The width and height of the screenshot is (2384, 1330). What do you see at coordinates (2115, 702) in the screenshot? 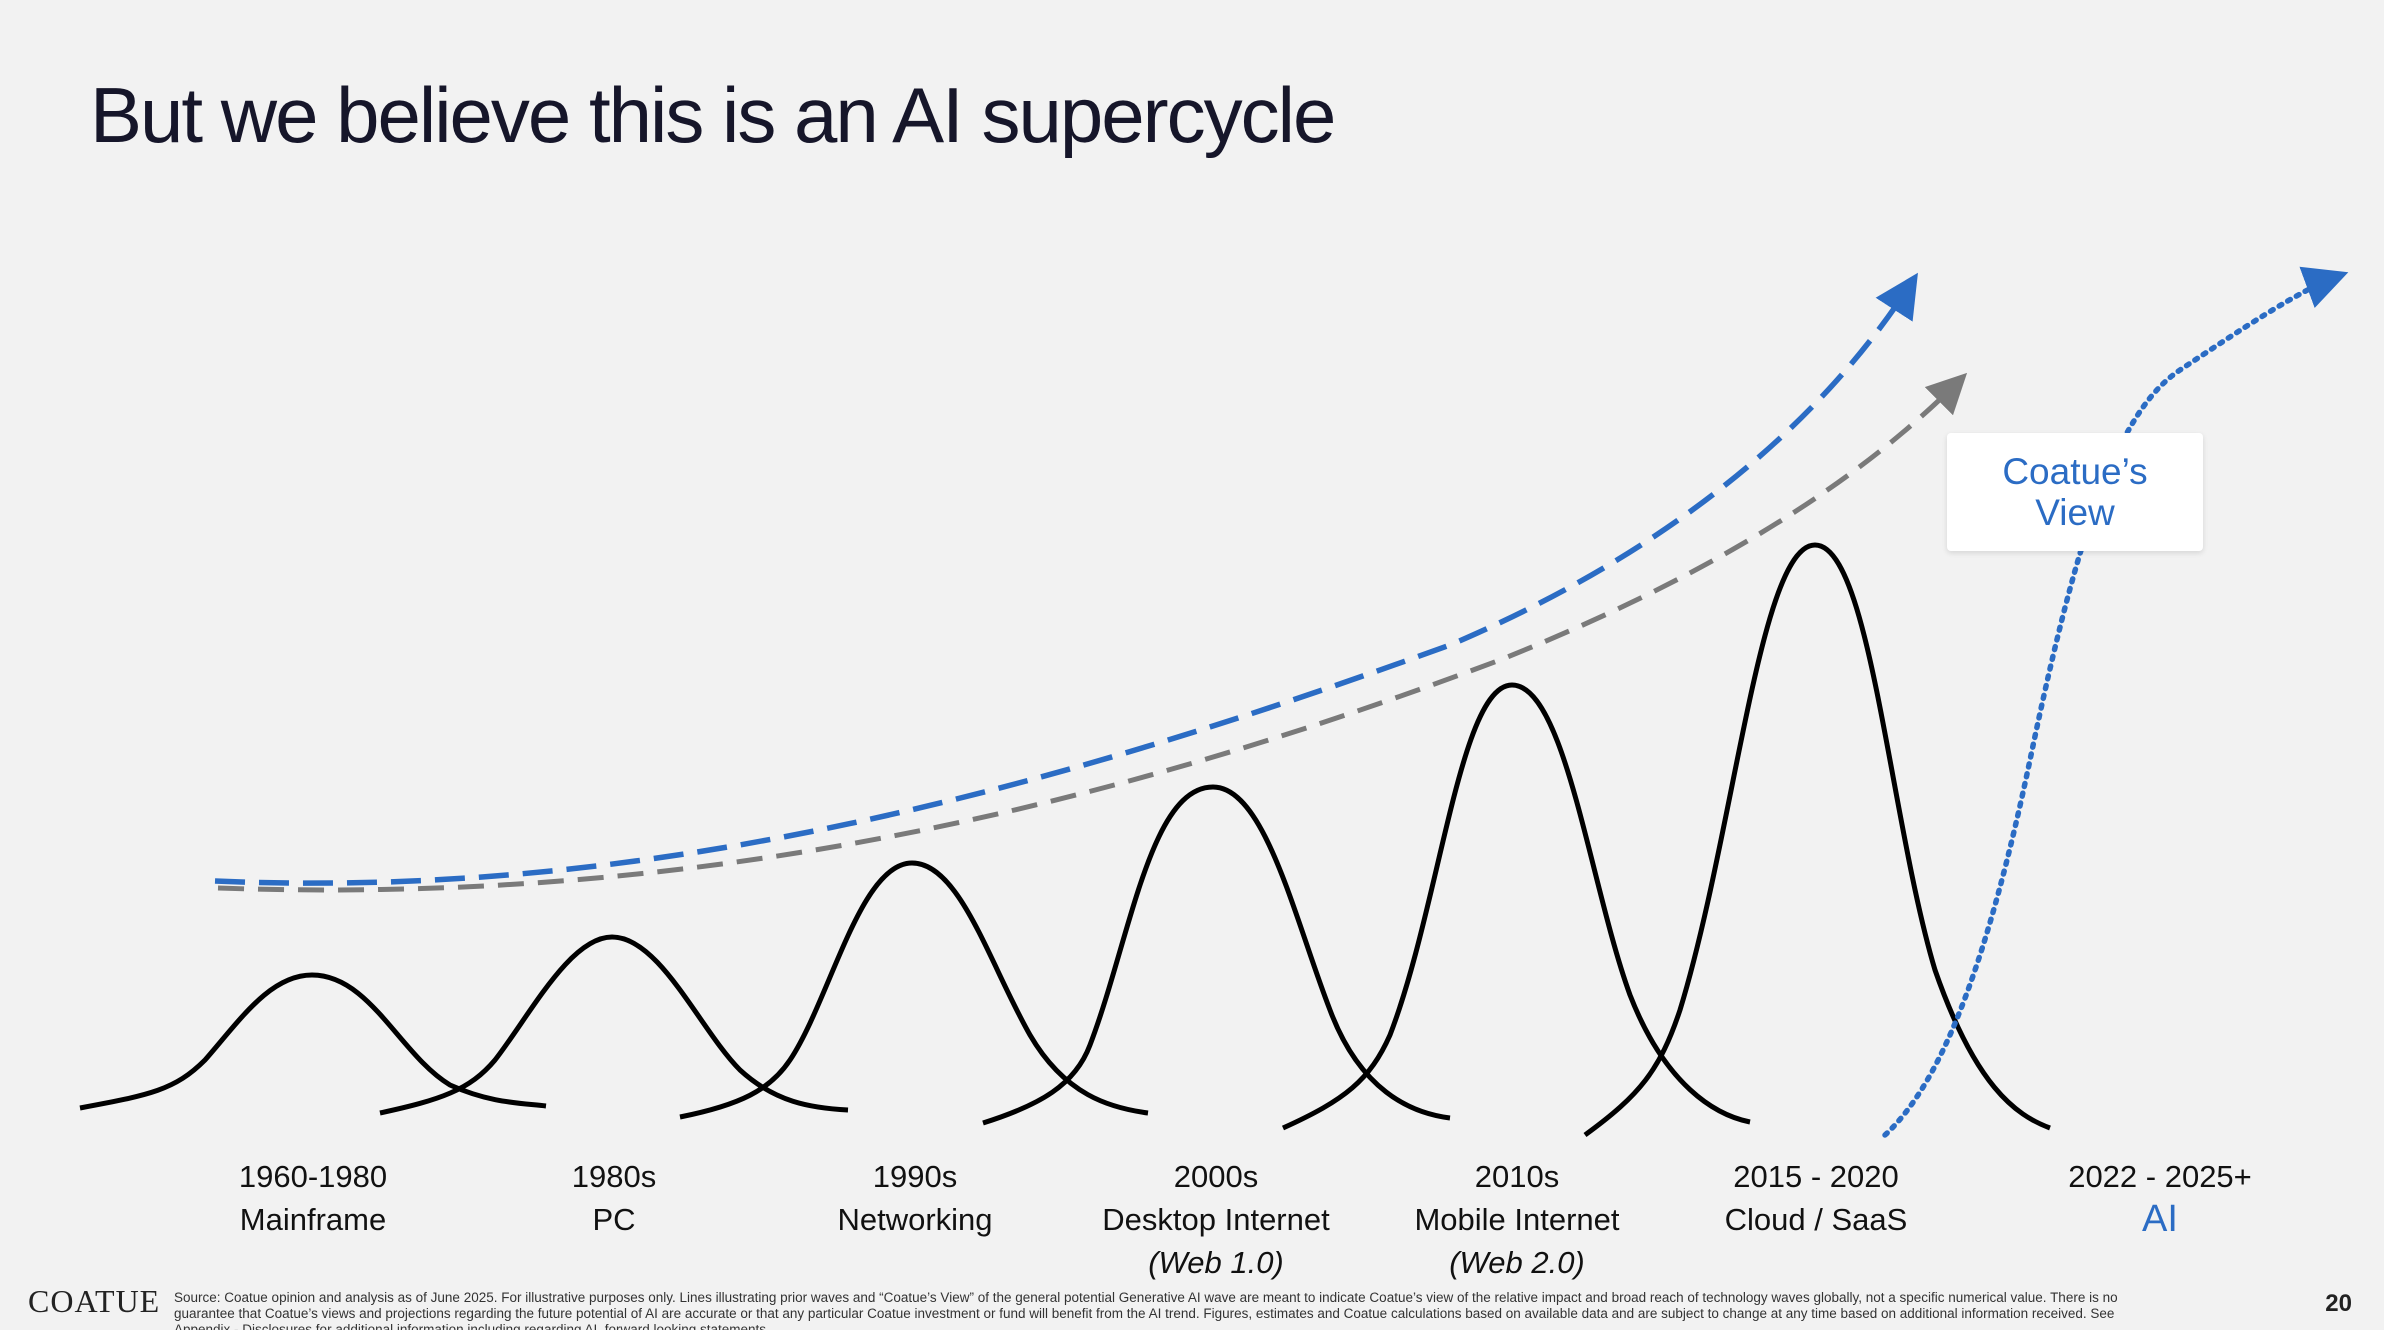
I see `ai-wave-coatue-view-line` at bounding box center [2115, 702].